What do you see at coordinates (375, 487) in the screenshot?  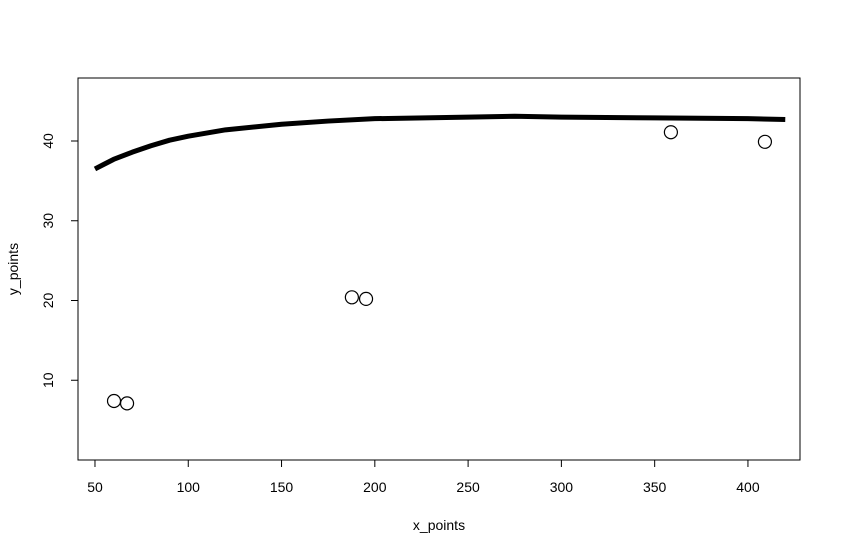 I see `x-tick-label: 200` at bounding box center [375, 487].